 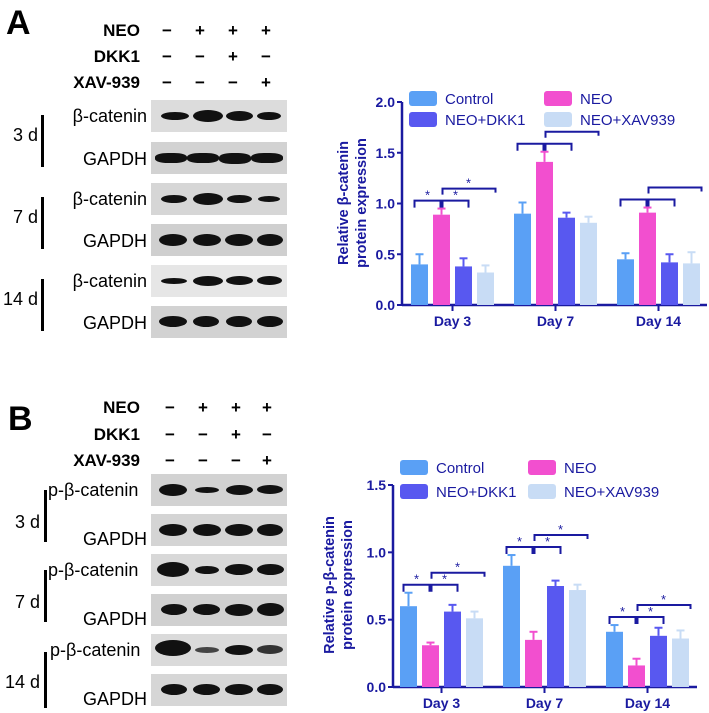 I want to click on blot-strip-p-beta-catenin-14d, so click(x=219, y=650).